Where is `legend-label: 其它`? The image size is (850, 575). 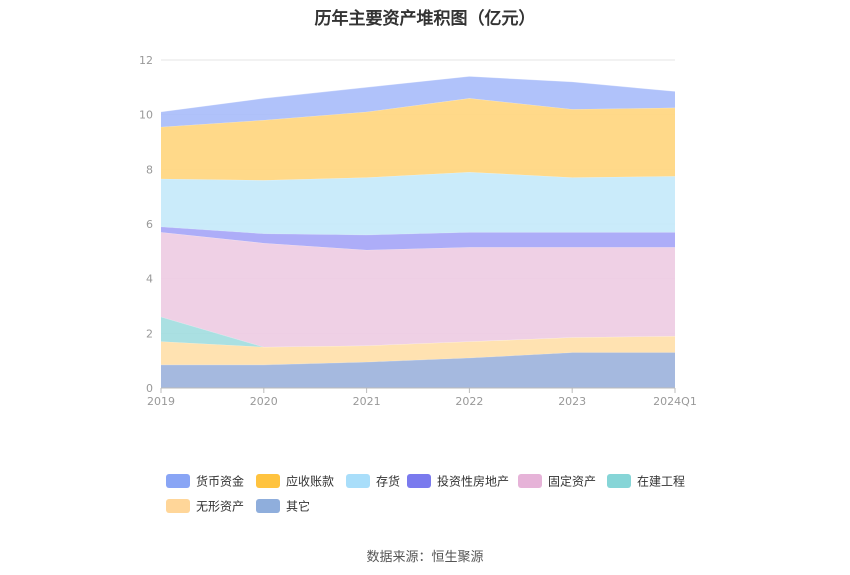
legend-label: 其它 is located at coordinates (298, 506).